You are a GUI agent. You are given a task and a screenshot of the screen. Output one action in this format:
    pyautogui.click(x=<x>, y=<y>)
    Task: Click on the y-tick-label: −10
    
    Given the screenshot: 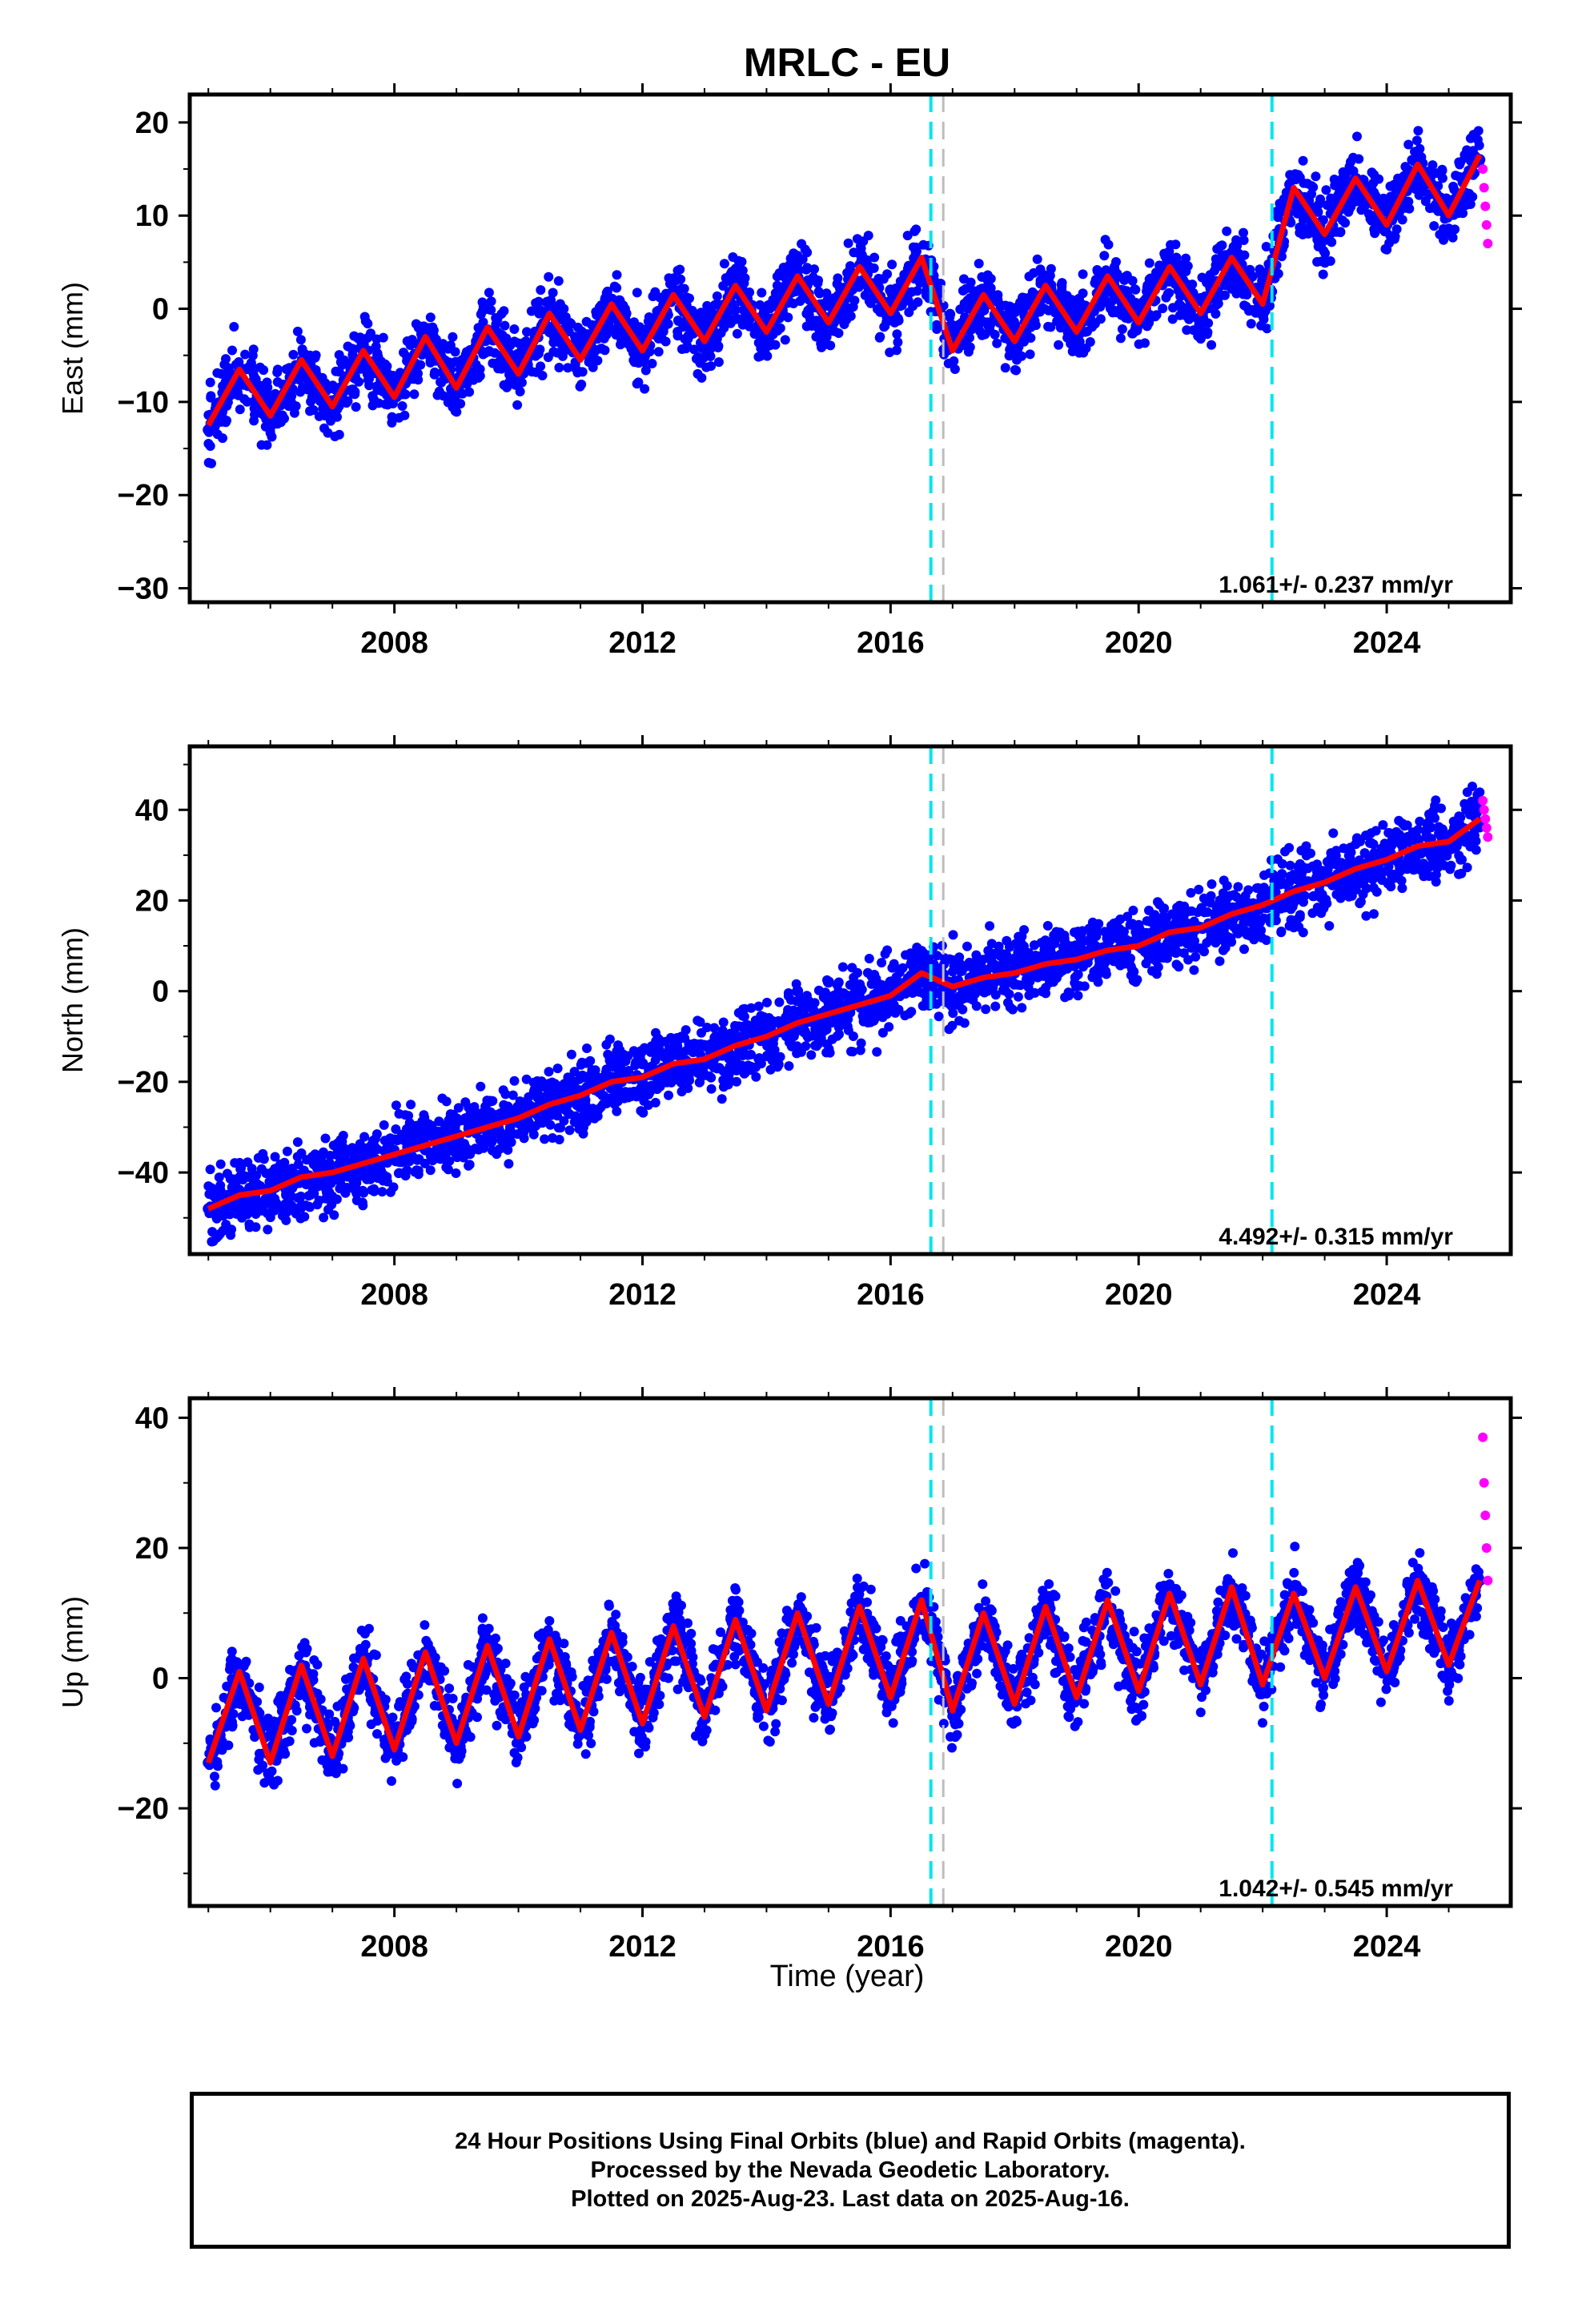 What is the action you would take?
    pyautogui.click(x=144, y=403)
    